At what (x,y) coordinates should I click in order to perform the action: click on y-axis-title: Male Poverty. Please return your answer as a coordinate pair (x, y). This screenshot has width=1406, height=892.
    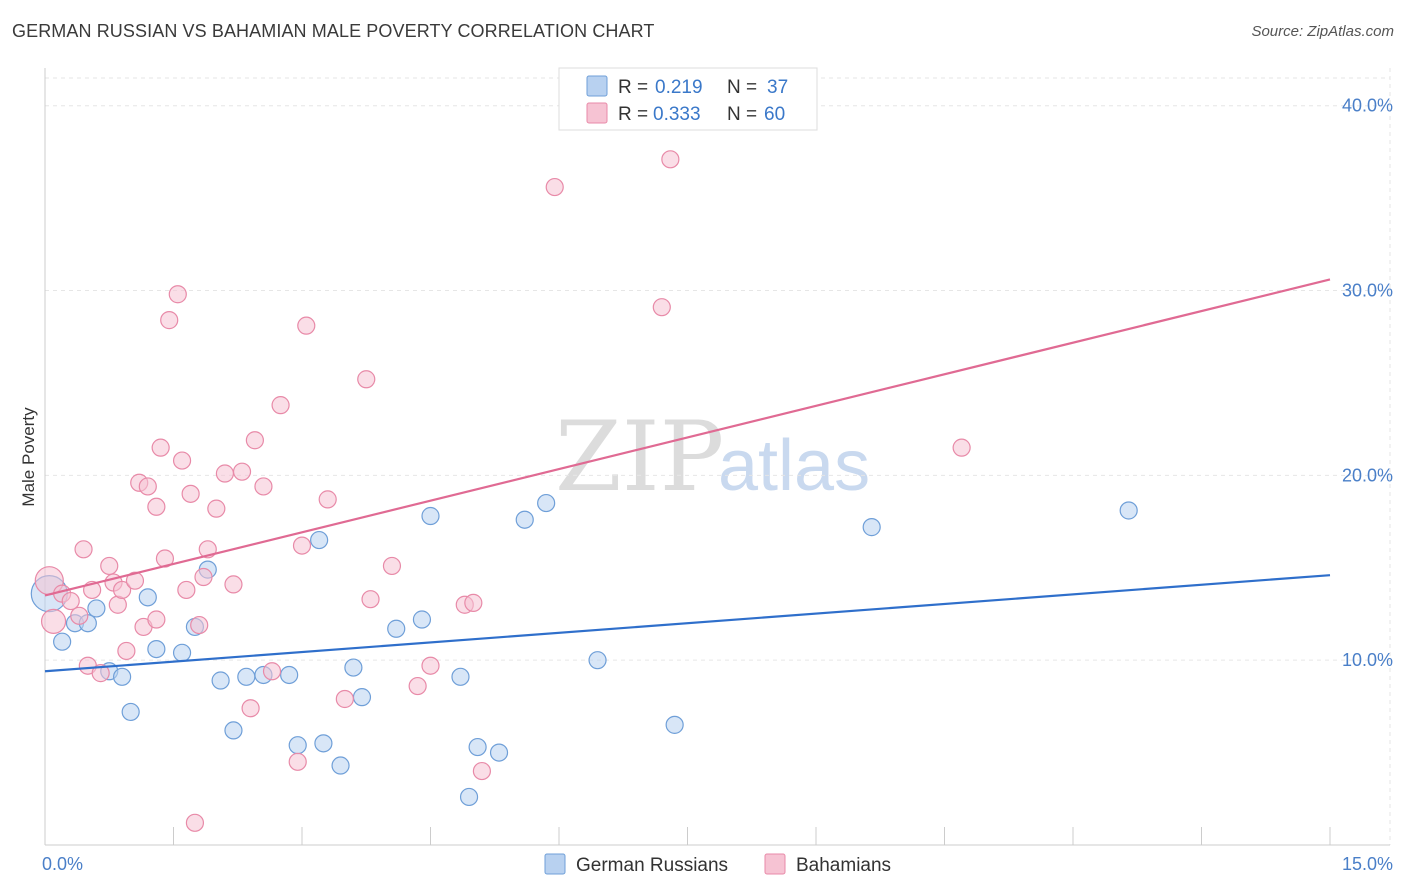
    Looking at the image, I should click on (28, 457).